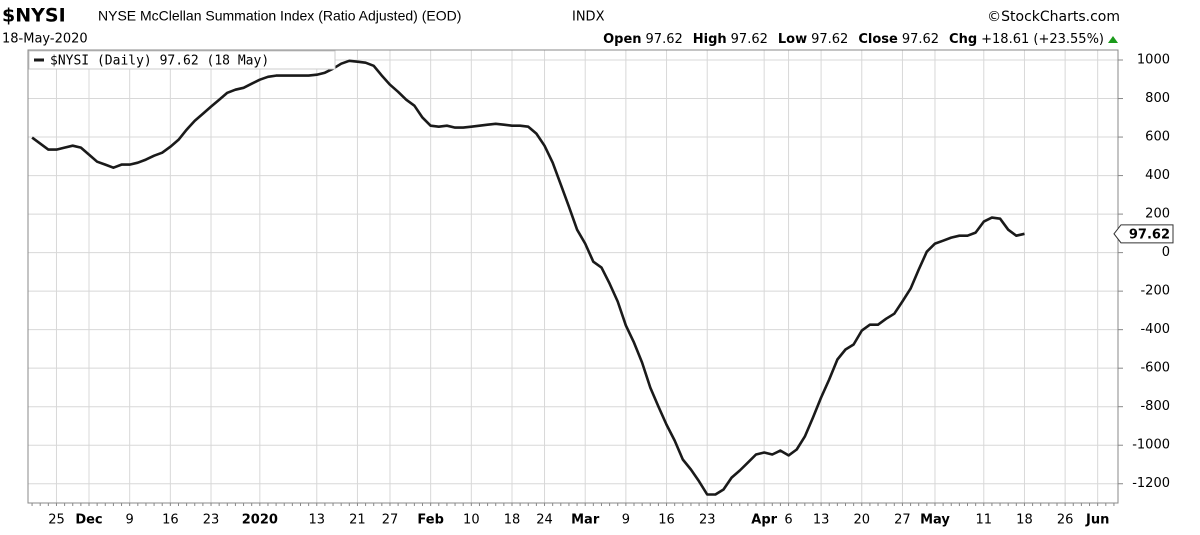  Describe the element at coordinates (357, 520) in the screenshot. I see `x-tick-label: 21` at that location.